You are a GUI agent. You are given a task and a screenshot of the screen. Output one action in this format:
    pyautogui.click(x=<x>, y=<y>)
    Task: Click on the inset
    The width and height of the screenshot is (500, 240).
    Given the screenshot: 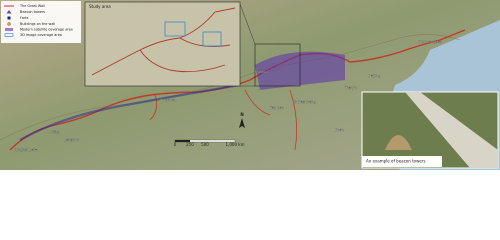 What is the action you would take?
    pyautogui.click(x=162, y=44)
    